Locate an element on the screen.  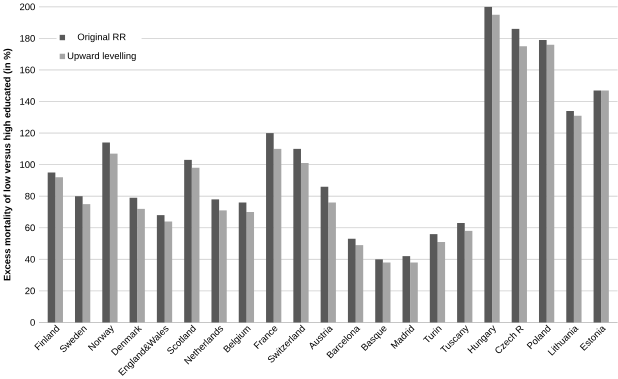
y-tick-label: 200 is located at coordinates (27, 6).